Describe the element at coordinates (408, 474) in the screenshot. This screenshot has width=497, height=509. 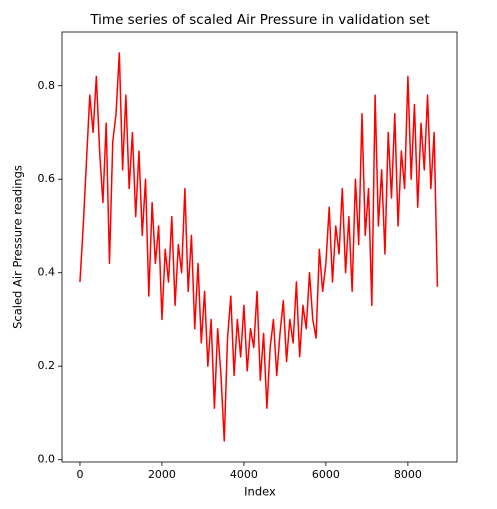
I see `x-tick-label: 8000` at that location.